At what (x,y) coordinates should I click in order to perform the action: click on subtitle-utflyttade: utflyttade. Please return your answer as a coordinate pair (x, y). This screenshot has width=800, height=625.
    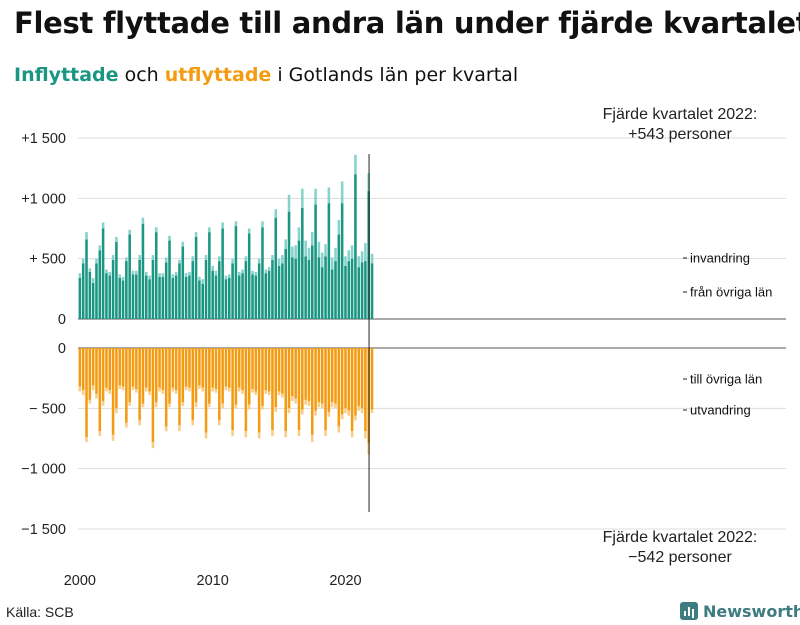
    Looking at the image, I should click on (218, 75).